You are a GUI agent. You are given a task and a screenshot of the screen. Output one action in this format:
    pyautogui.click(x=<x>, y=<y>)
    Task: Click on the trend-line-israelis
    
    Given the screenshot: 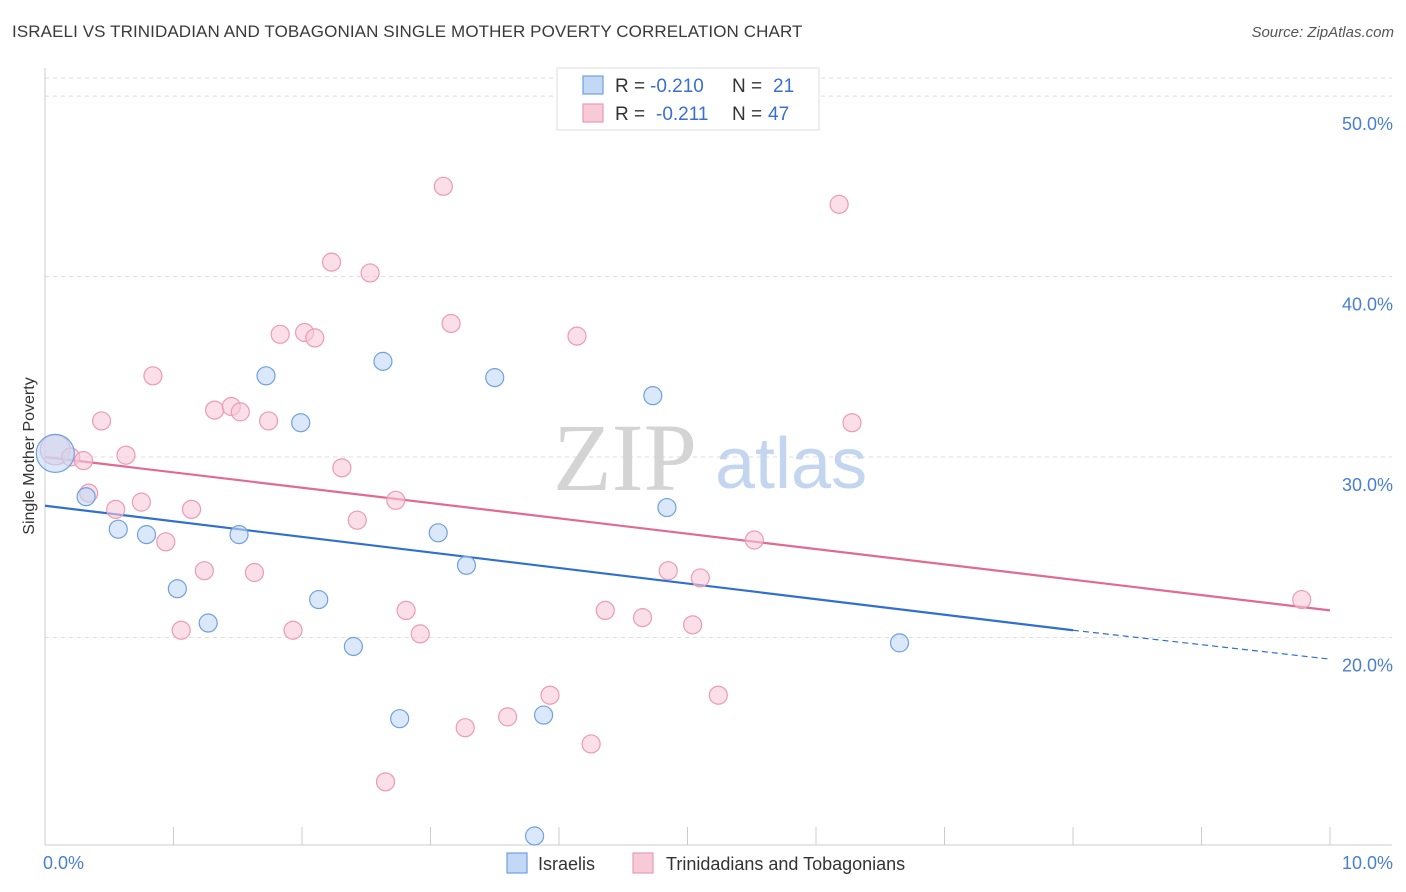 What is the action you would take?
    pyautogui.click(x=559, y=568)
    